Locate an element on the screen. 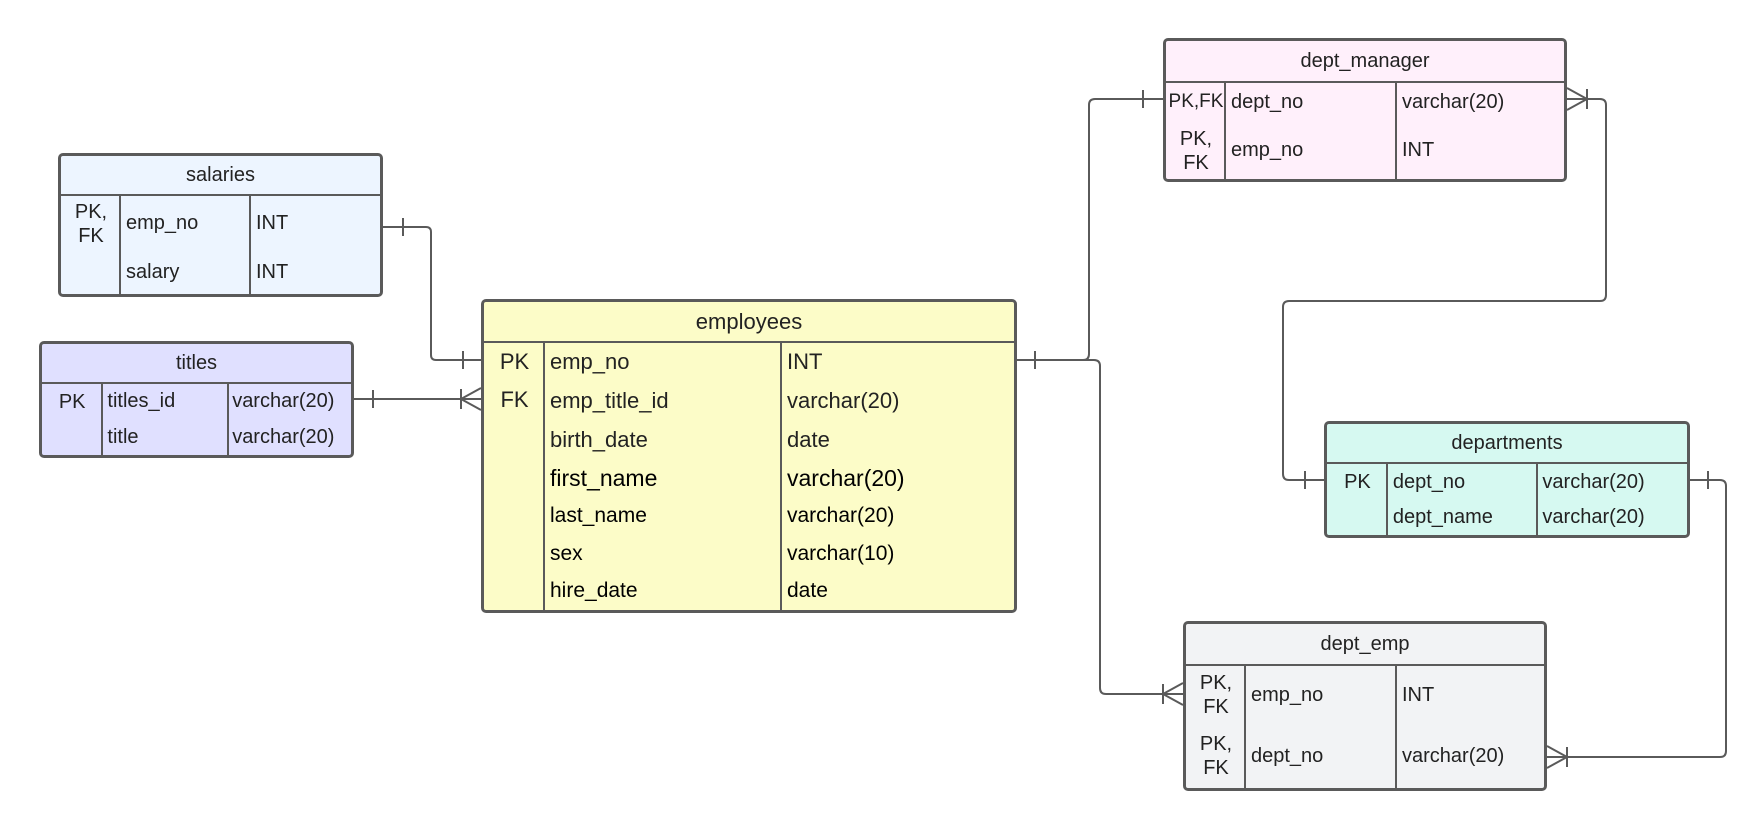  column-name: sex is located at coordinates (566, 553).